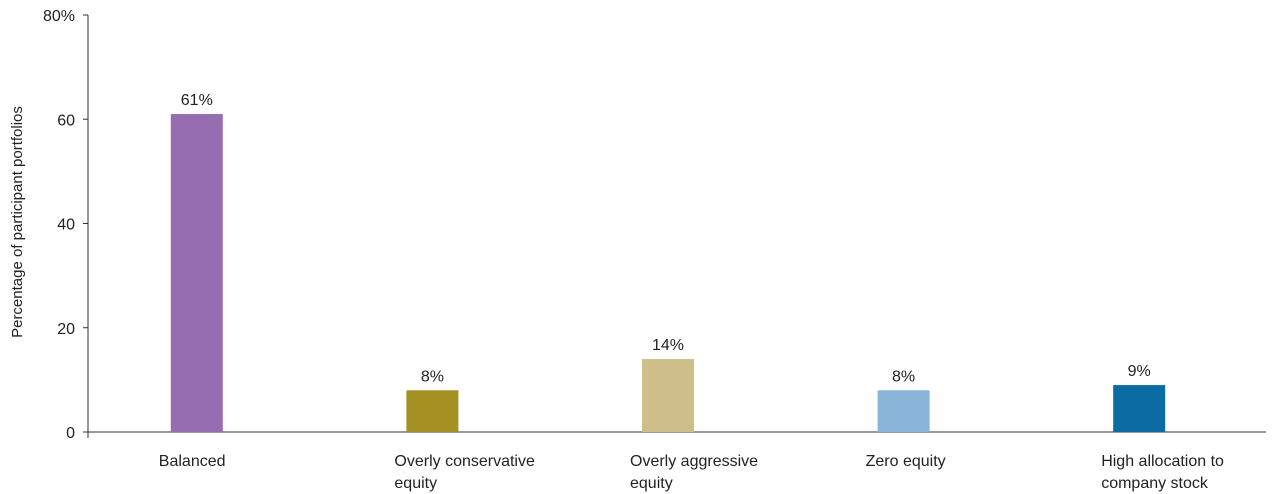 Image resolution: width=1278 pixels, height=494 pixels. What do you see at coordinates (197, 100) in the screenshot?
I see `bar-value-label: 61%` at bounding box center [197, 100].